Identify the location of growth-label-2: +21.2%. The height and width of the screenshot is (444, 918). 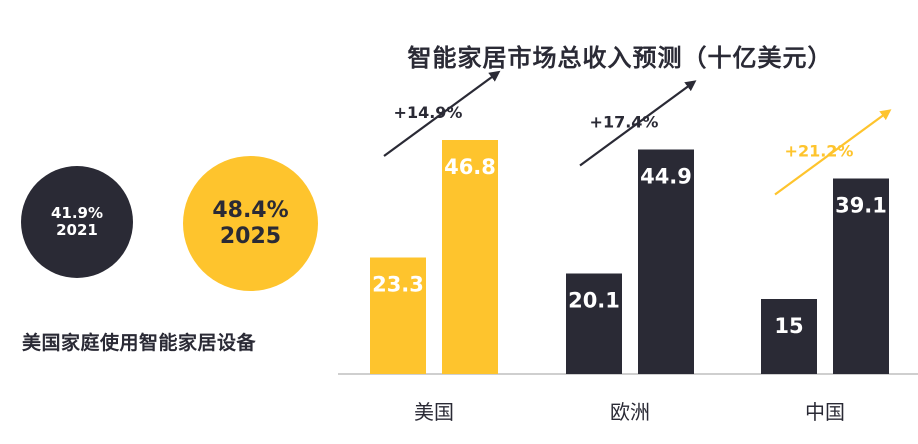
(819, 151).